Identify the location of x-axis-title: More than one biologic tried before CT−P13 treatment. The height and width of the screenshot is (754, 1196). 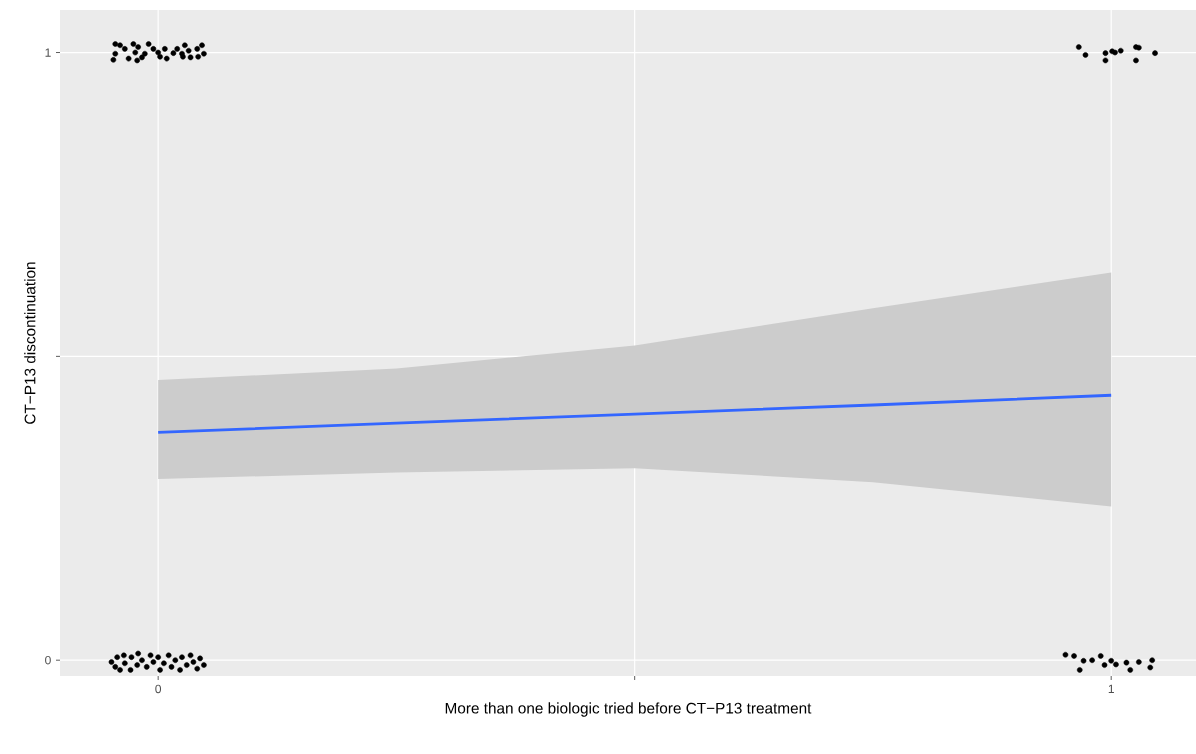
(628, 709).